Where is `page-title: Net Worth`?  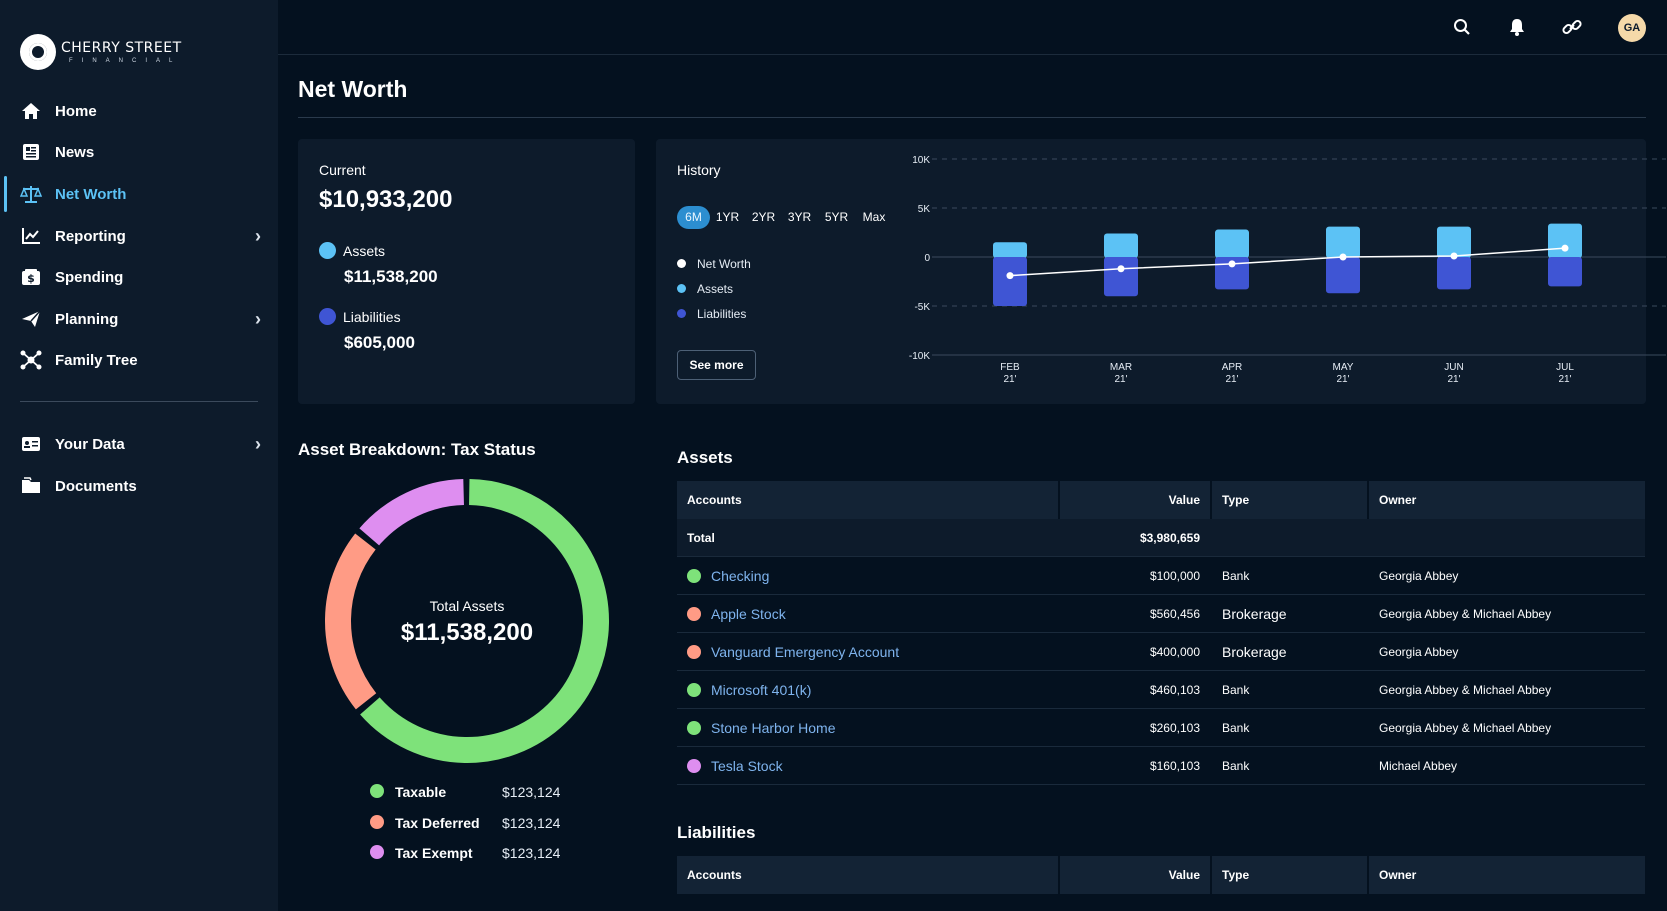
page-title: Net Worth is located at coordinates (353, 89).